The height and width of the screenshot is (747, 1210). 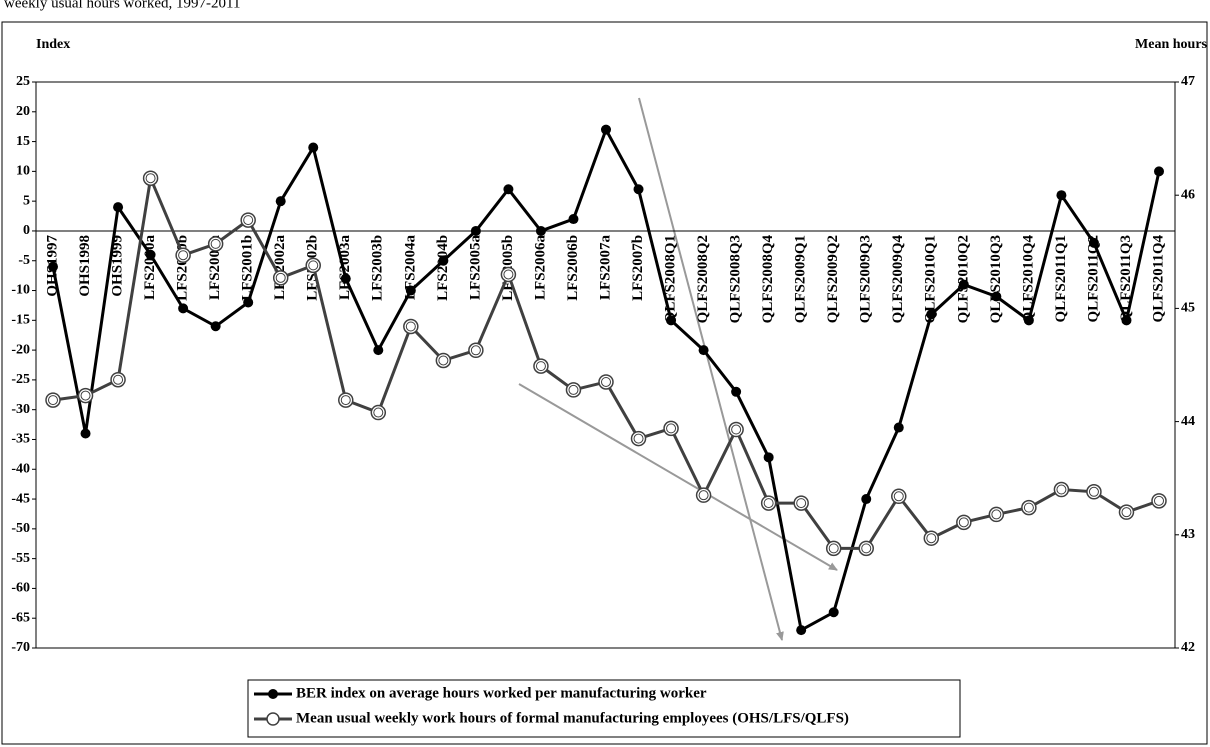 I want to click on x-tick-label: LFS2005a, so click(x=475, y=267).